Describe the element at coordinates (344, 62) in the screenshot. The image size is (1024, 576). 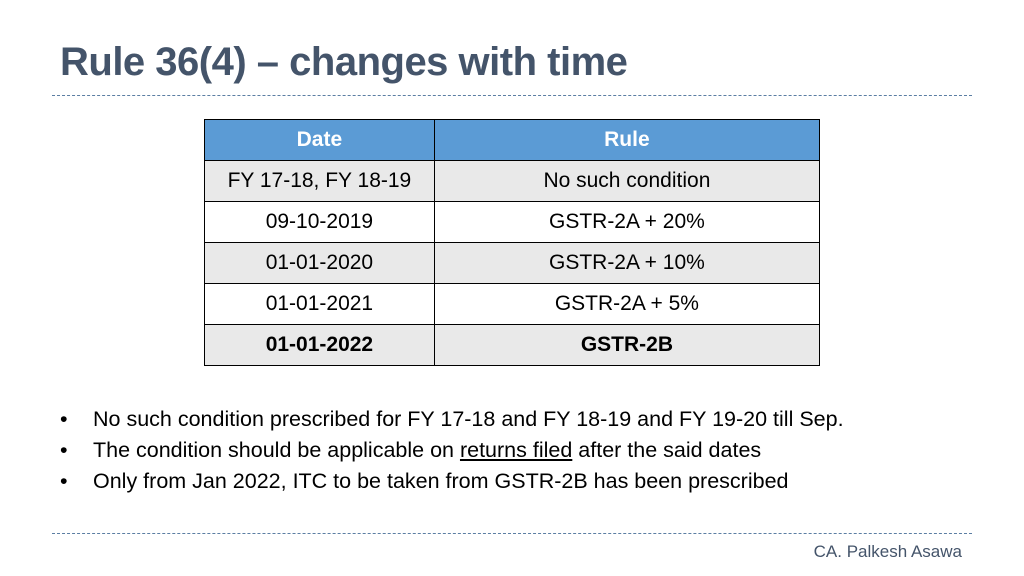
I see `slide-title: Rule 36(4) – changes with time` at that location.